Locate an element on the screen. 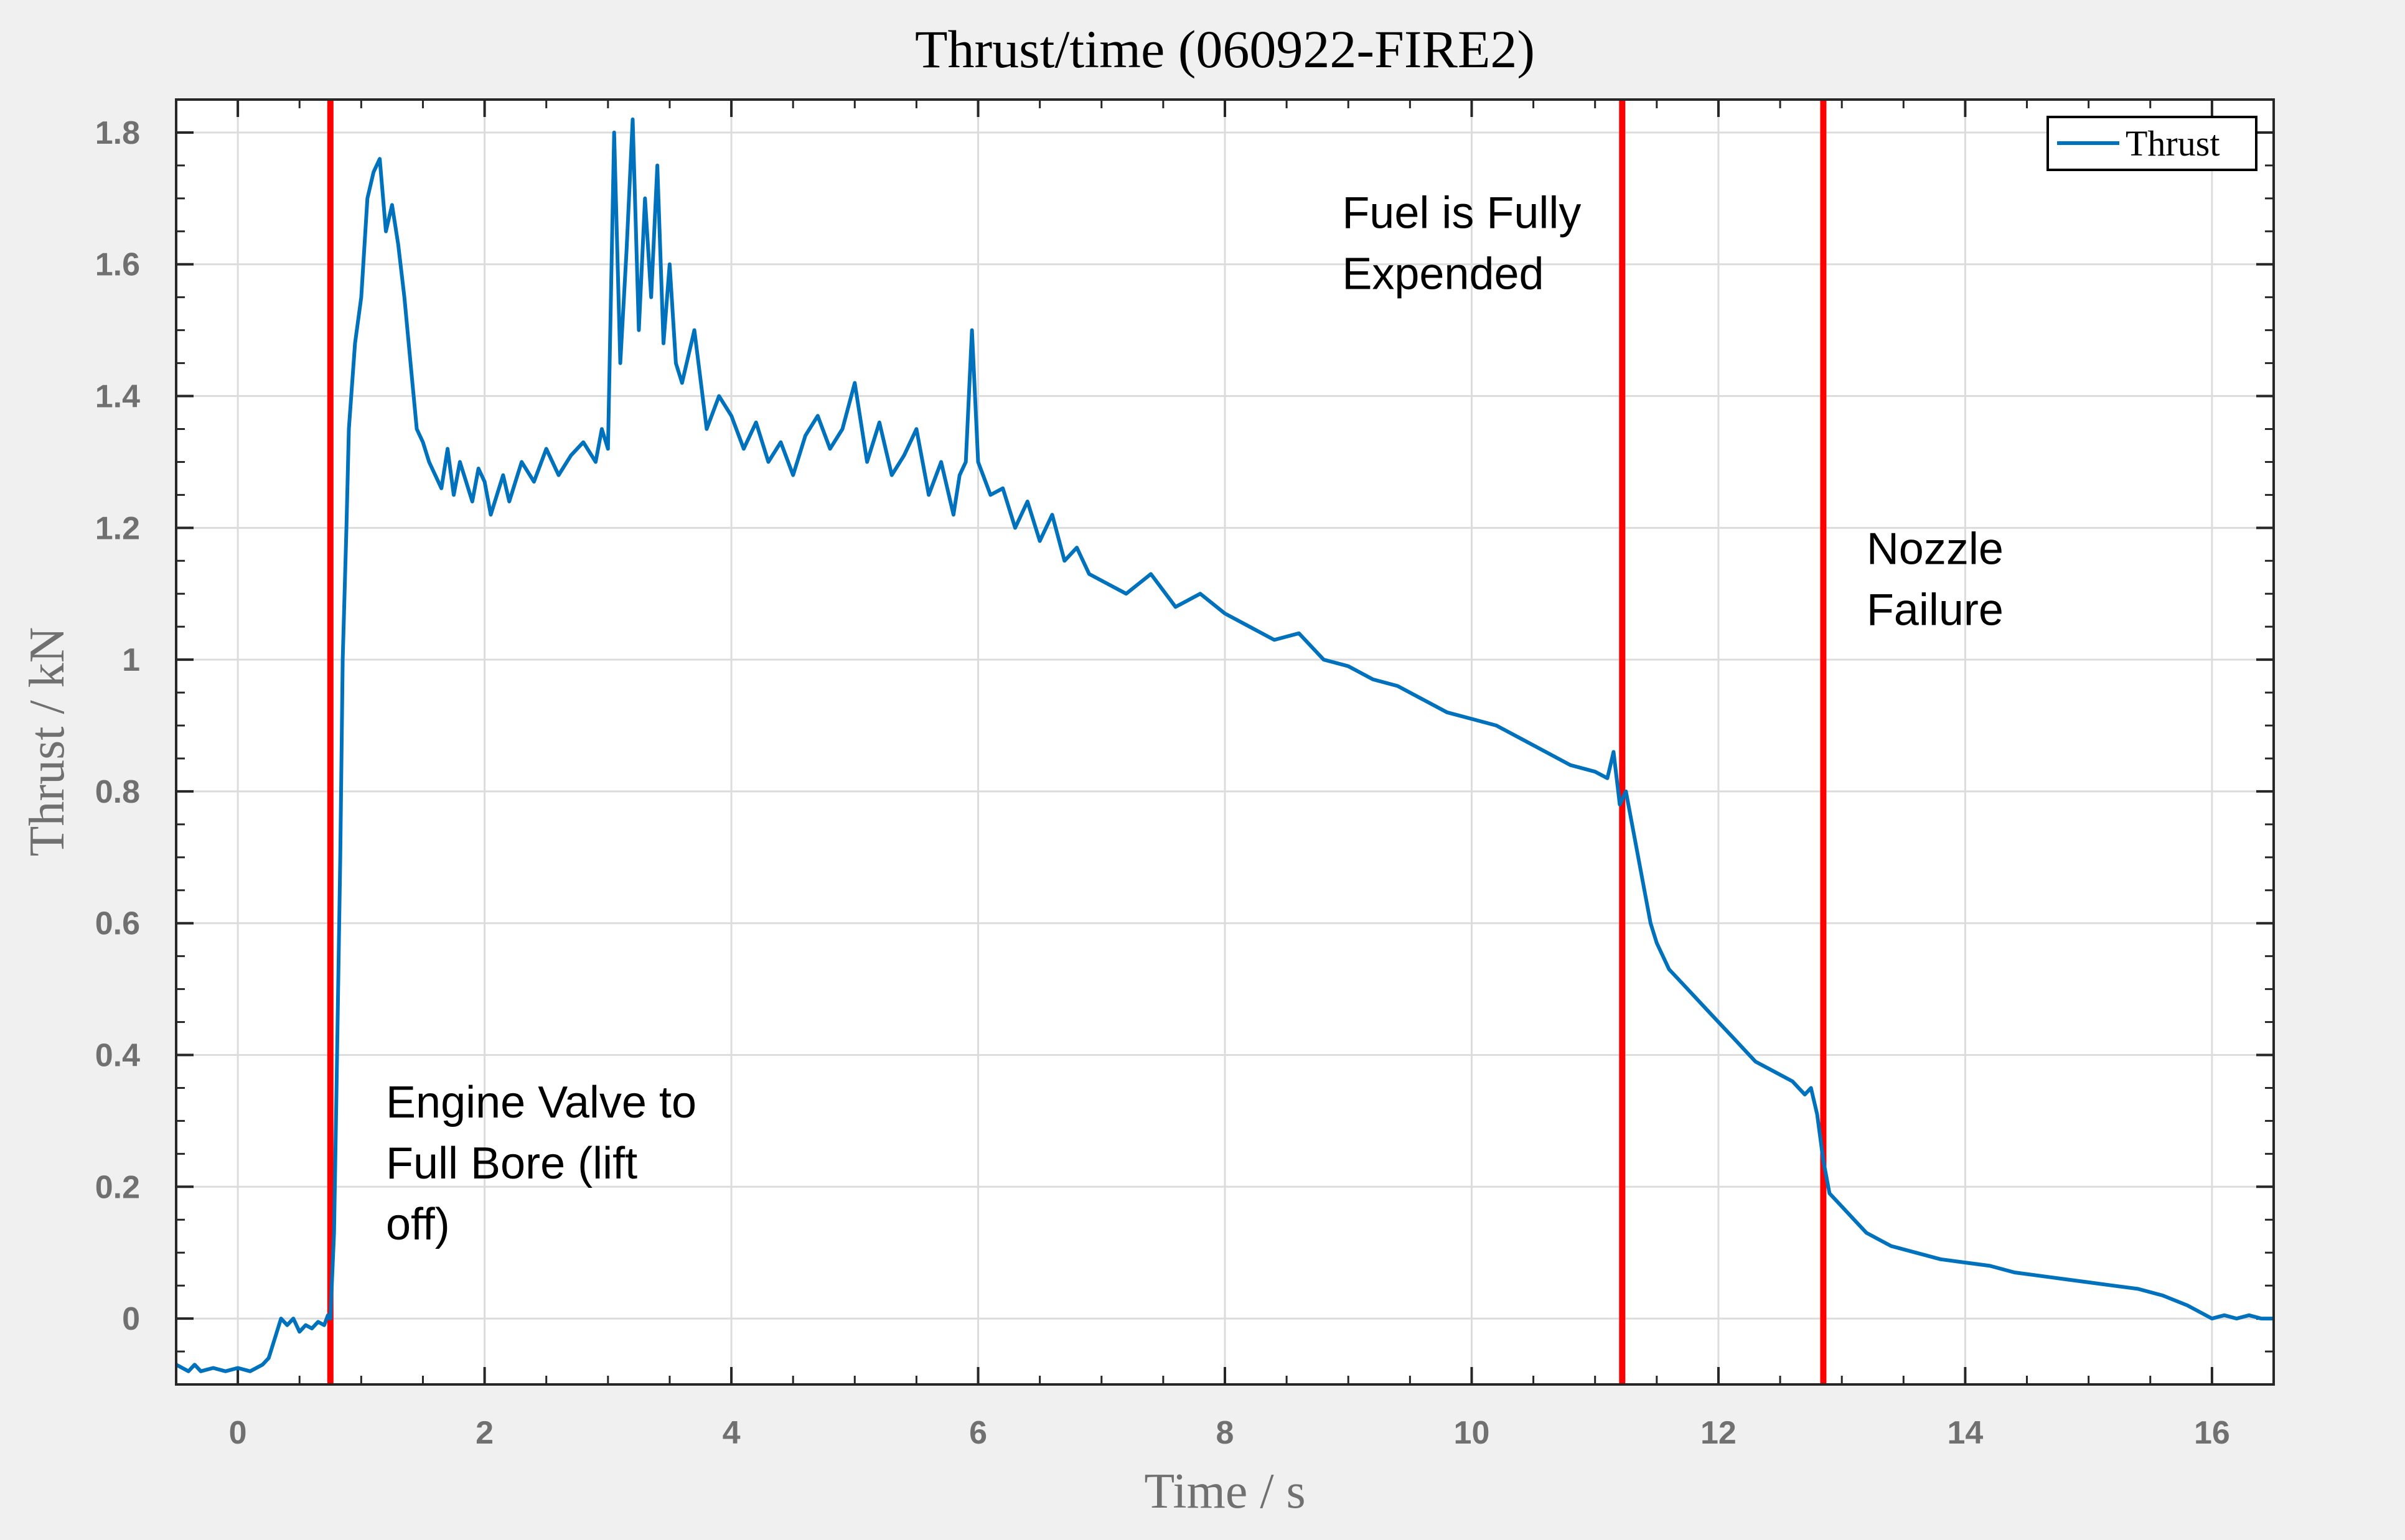 The height and width of the screenshot is (1540, 2405). x-tick-label: 4 is located at coordinates (732, 1433).